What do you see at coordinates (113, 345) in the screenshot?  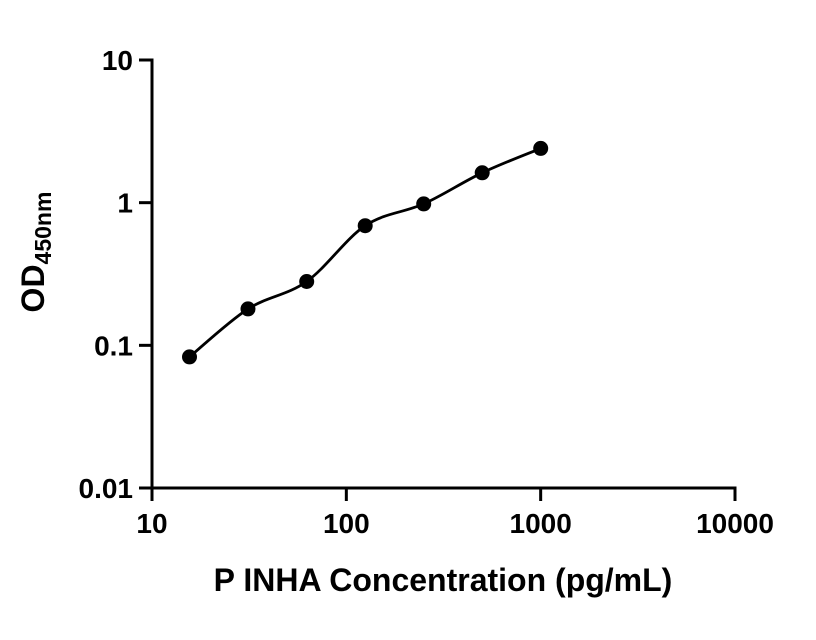 I see `y-tick-label: 0.1` at bounding box center [113, 345].